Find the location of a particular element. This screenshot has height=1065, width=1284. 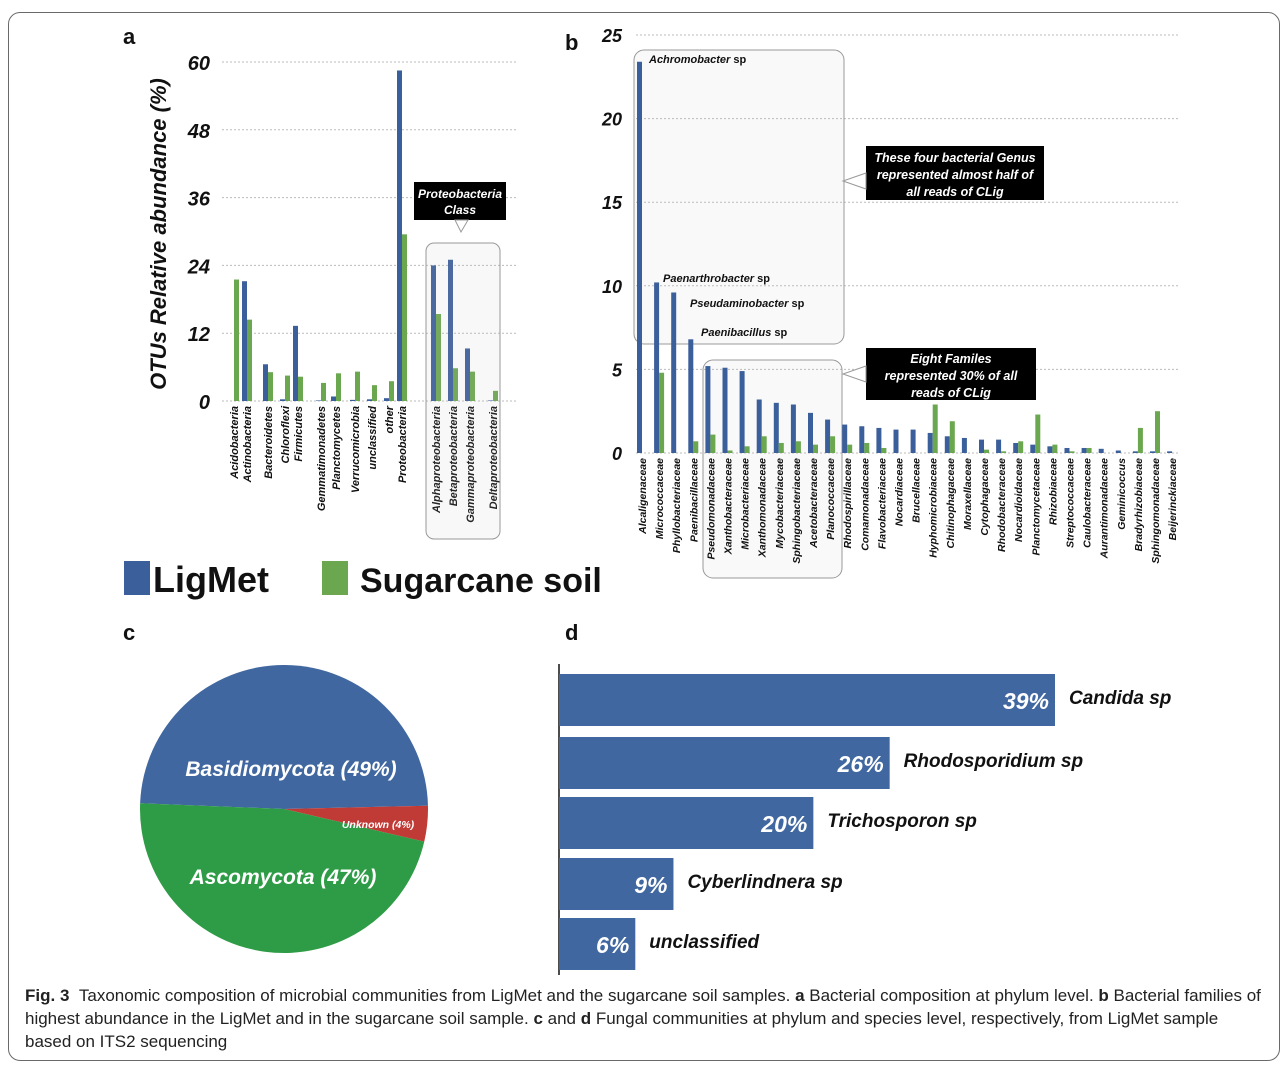

caption-ref-c: c is located at coordinates (538, 1018).